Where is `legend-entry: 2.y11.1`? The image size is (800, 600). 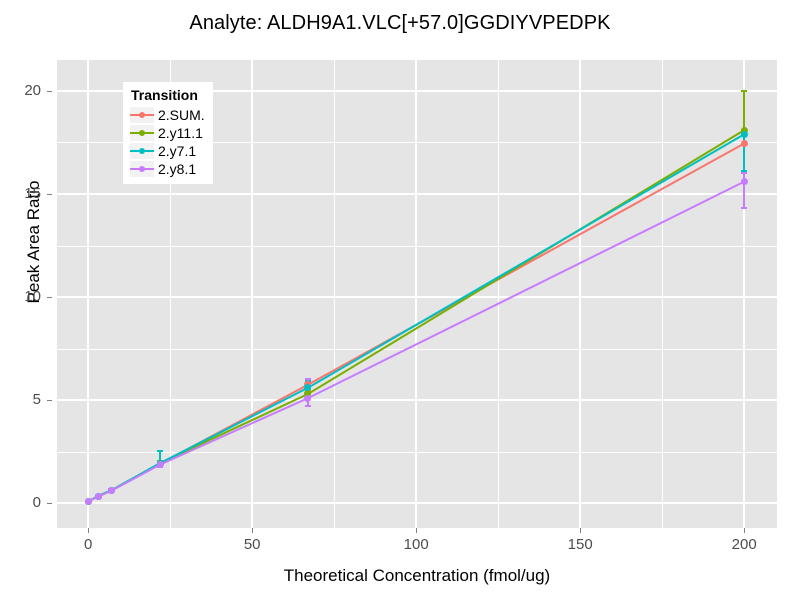
legend-entry: 2.y11.1 is located at coordinates (167, 133).